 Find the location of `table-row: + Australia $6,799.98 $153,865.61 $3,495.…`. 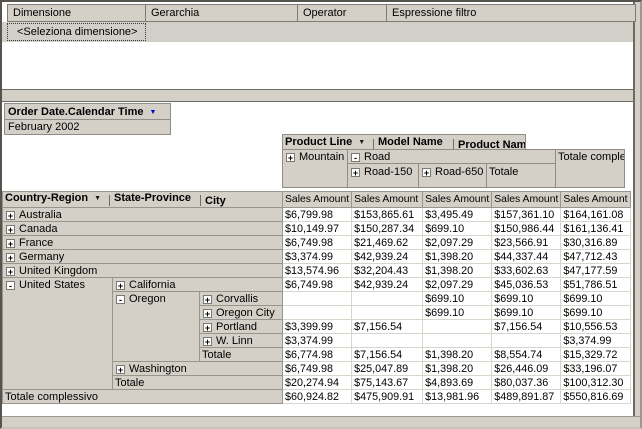

table-row: + Australia $6,799.98 $153,865.61 $3,495.… is located at coordinates (316, 214).